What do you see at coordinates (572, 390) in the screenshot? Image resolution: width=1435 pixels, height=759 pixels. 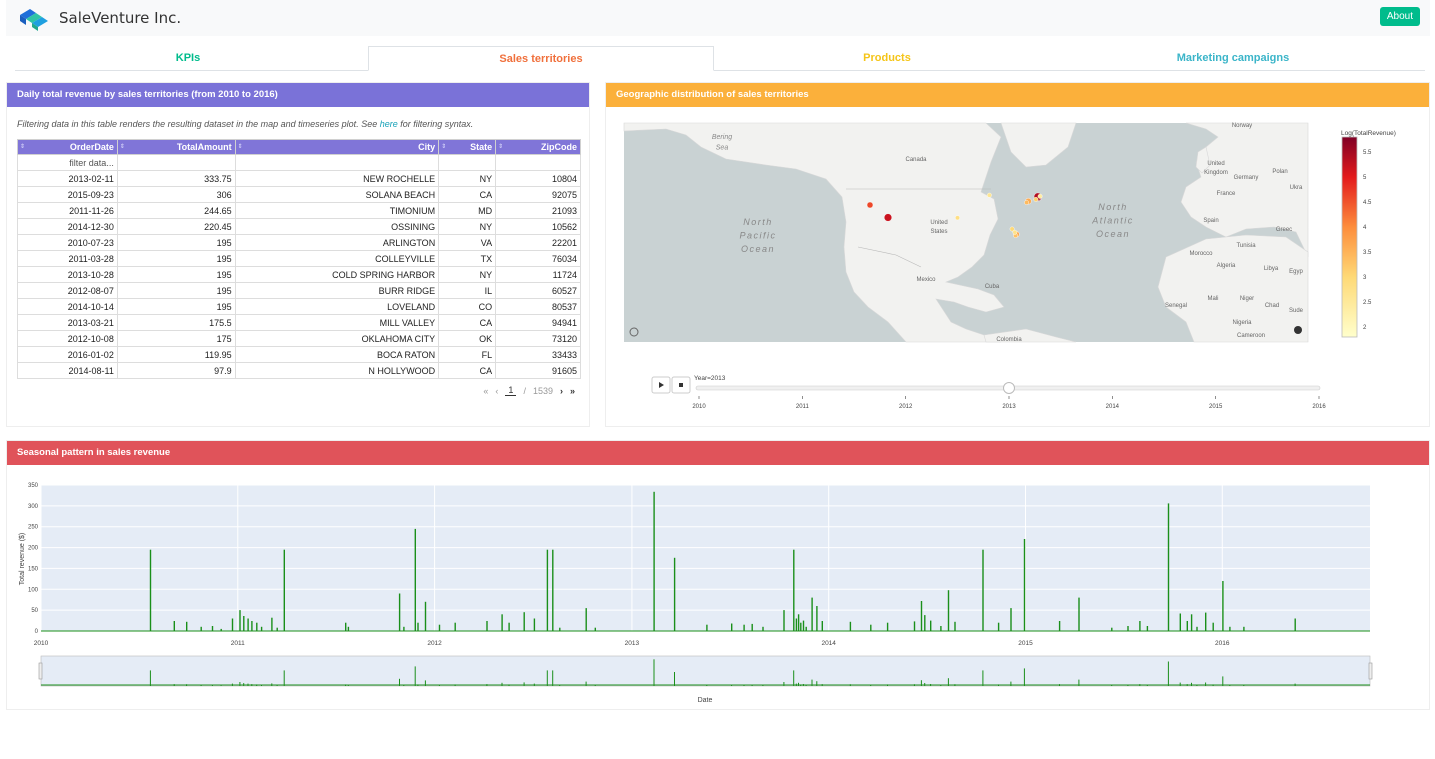 I see `last-page-icon: »` at bounding box center [572, 390].